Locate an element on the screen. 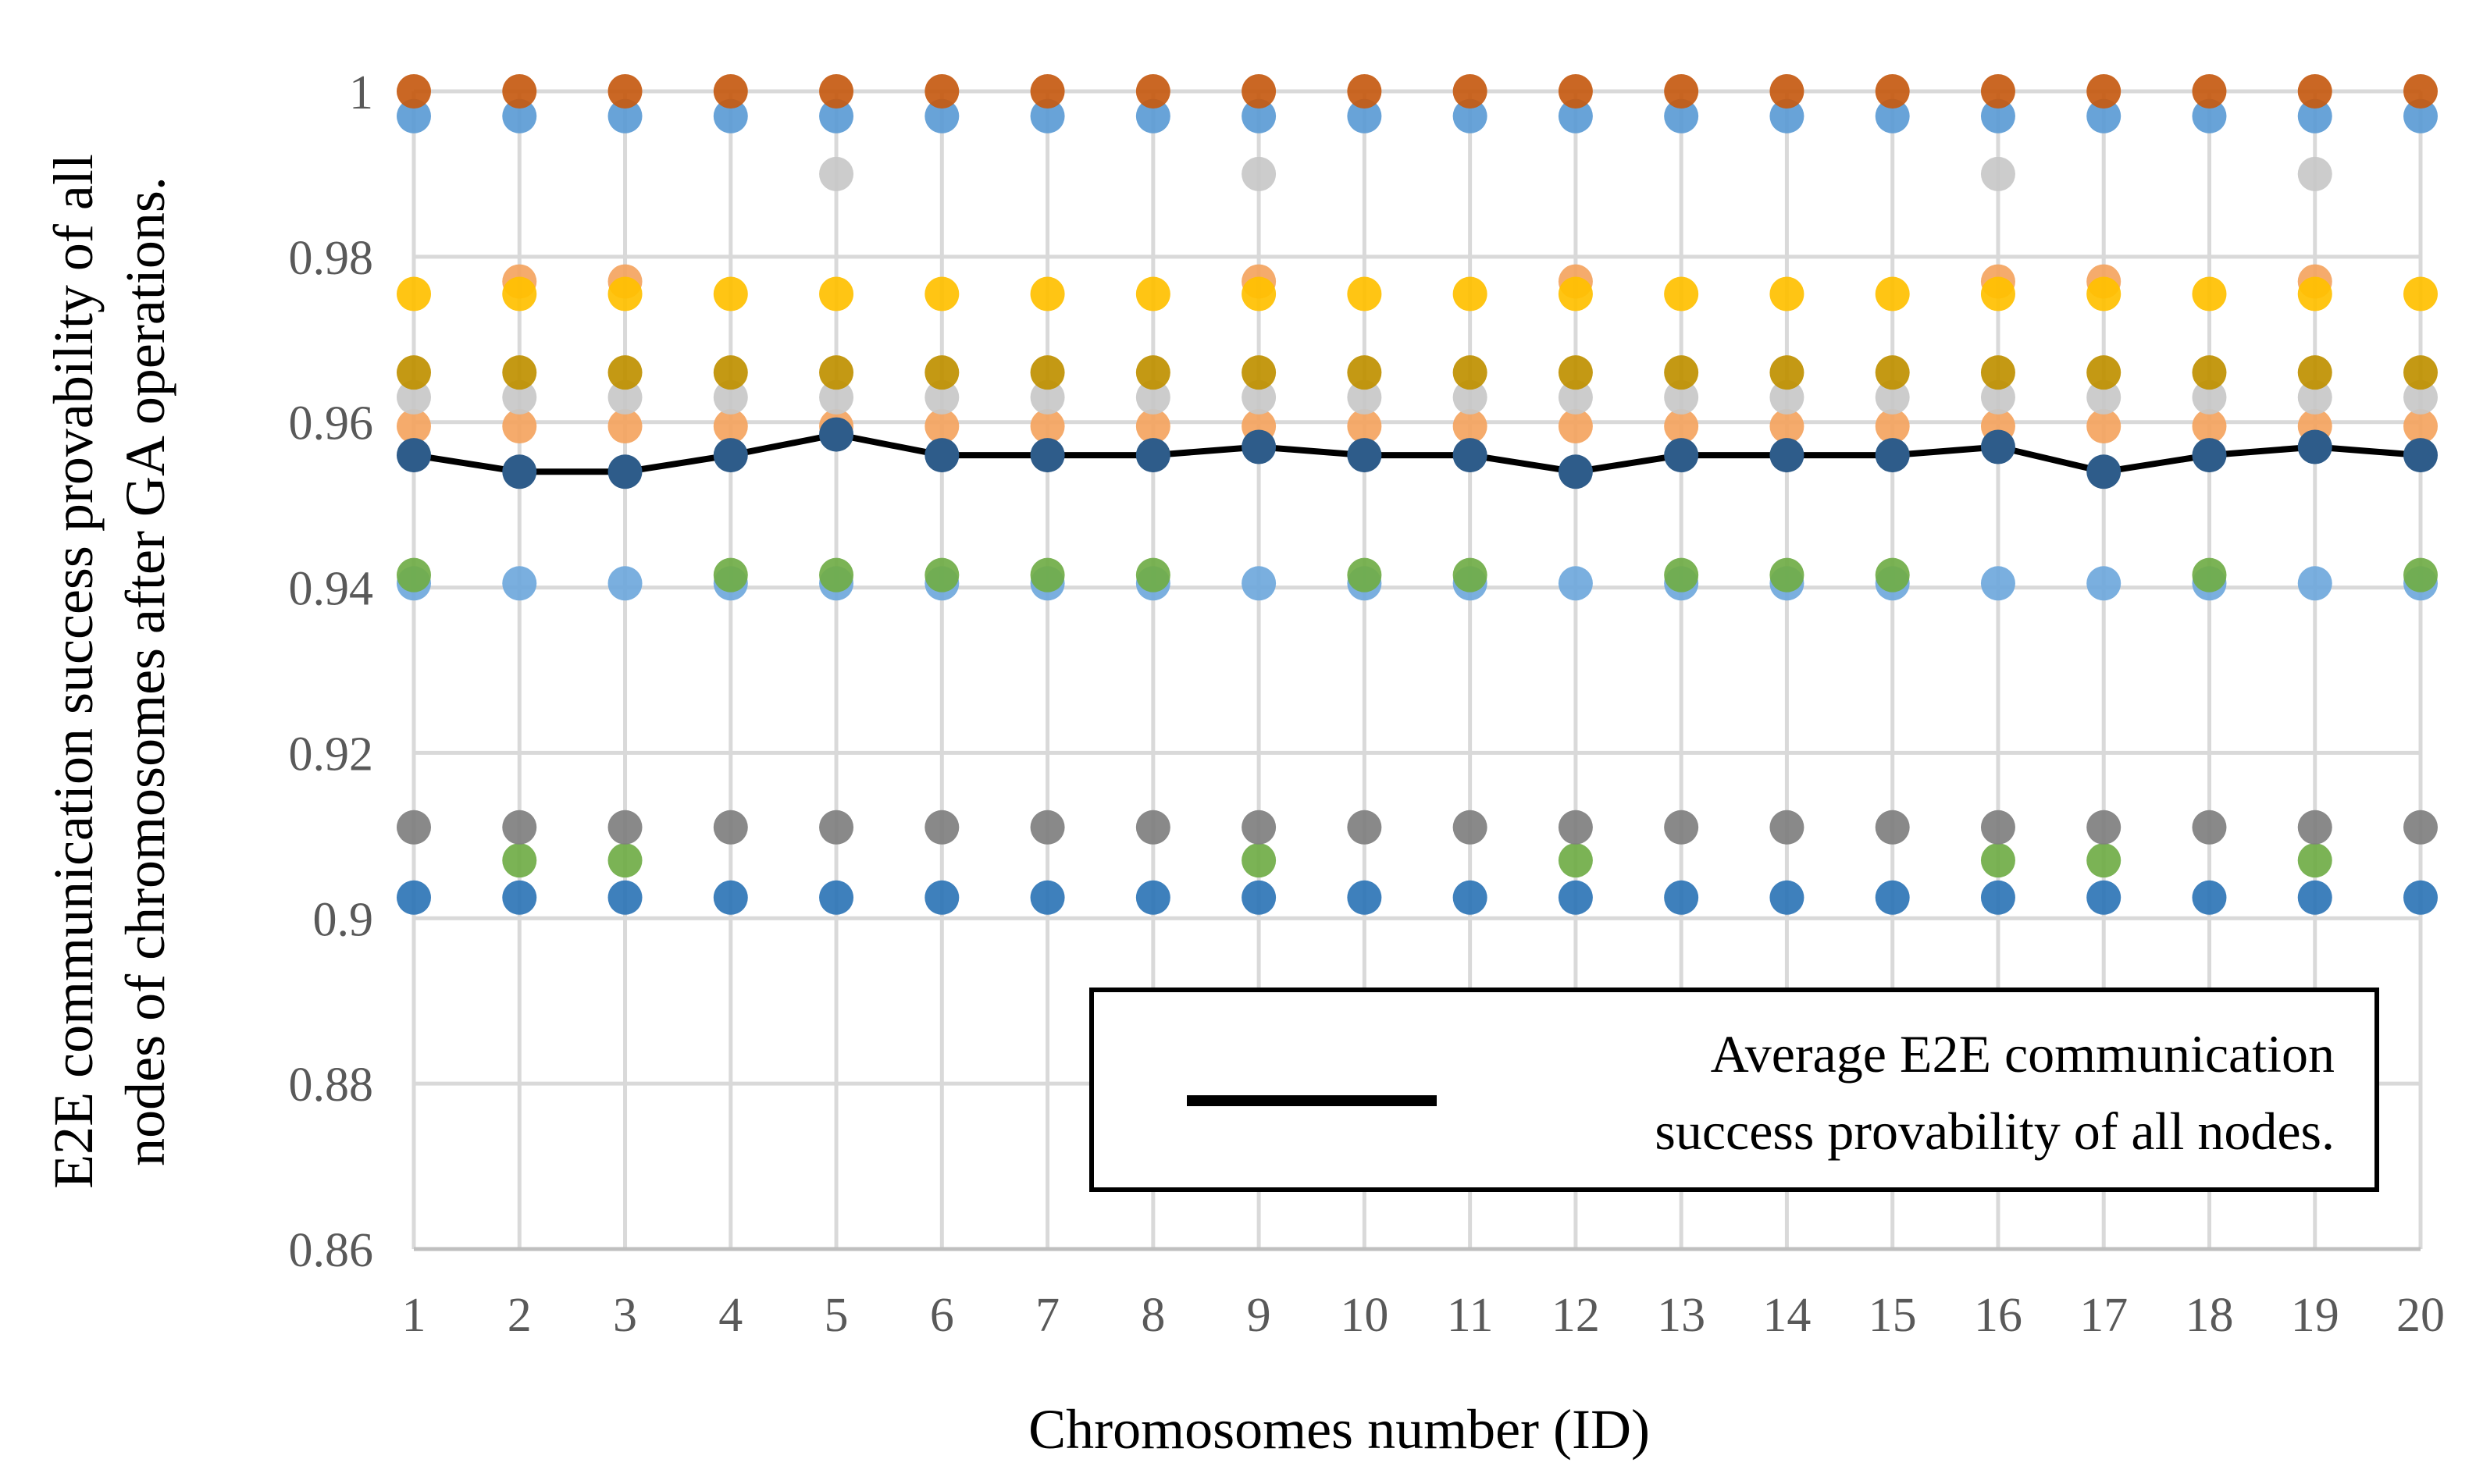 The width and height of the screenshot is (2476, 1484). y-tick-label: 0.94 is located at coordinates (331, 589).